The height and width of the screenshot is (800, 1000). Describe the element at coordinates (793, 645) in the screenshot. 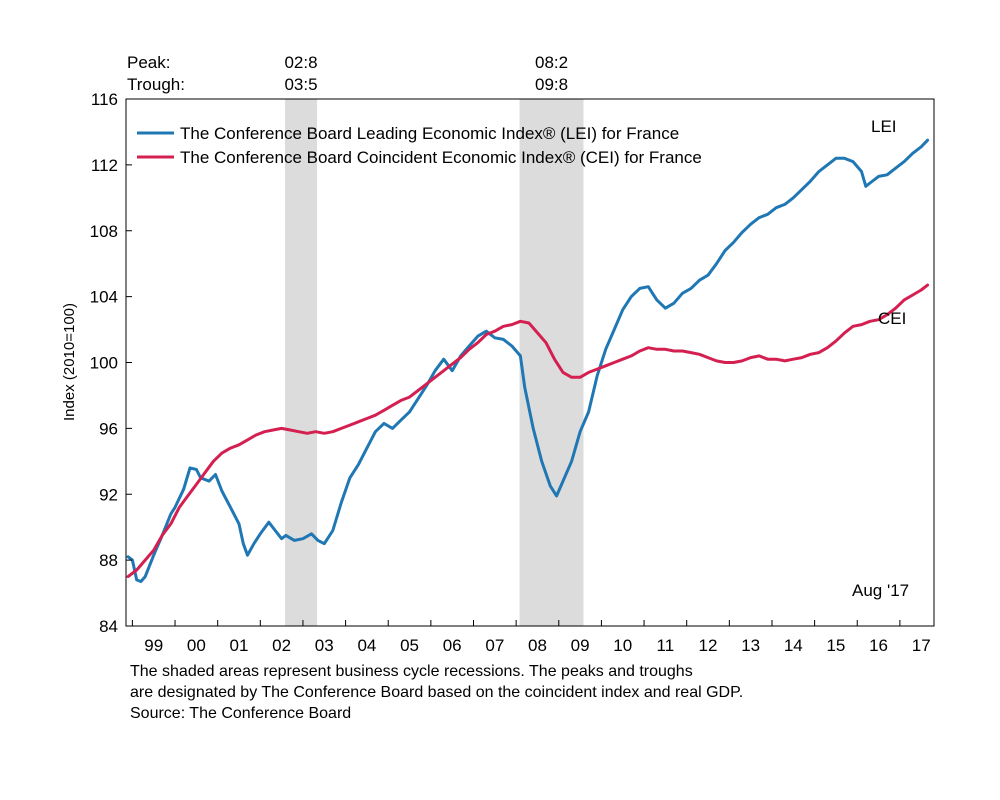

I see `x-tick-label: 14` at that location.